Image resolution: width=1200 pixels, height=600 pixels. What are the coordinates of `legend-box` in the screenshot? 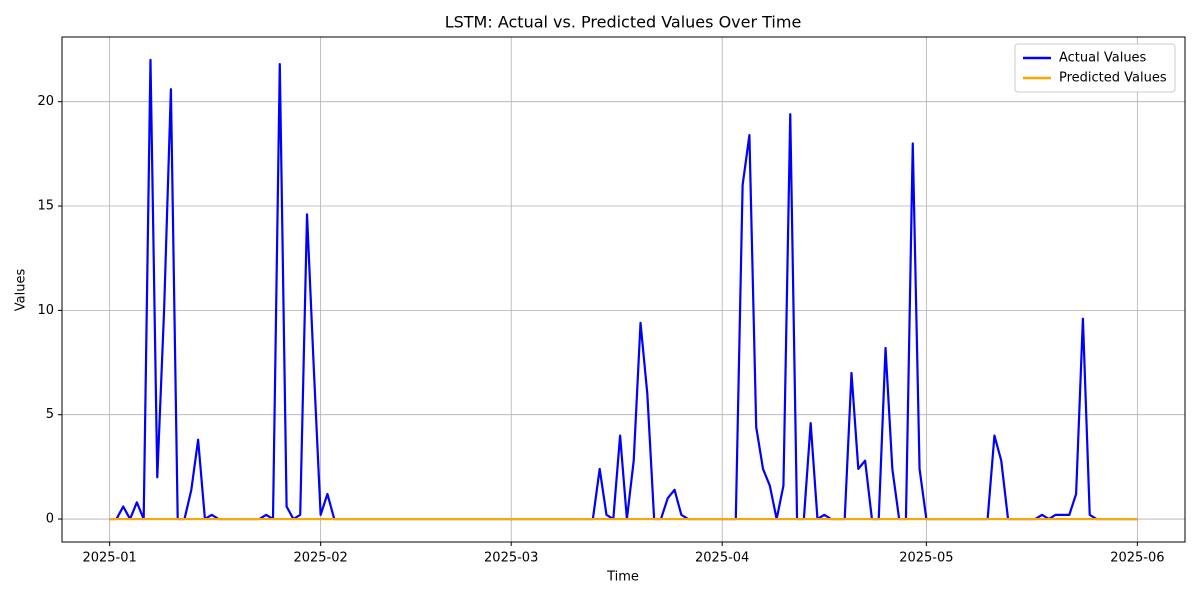 It's located at (1095, 68).